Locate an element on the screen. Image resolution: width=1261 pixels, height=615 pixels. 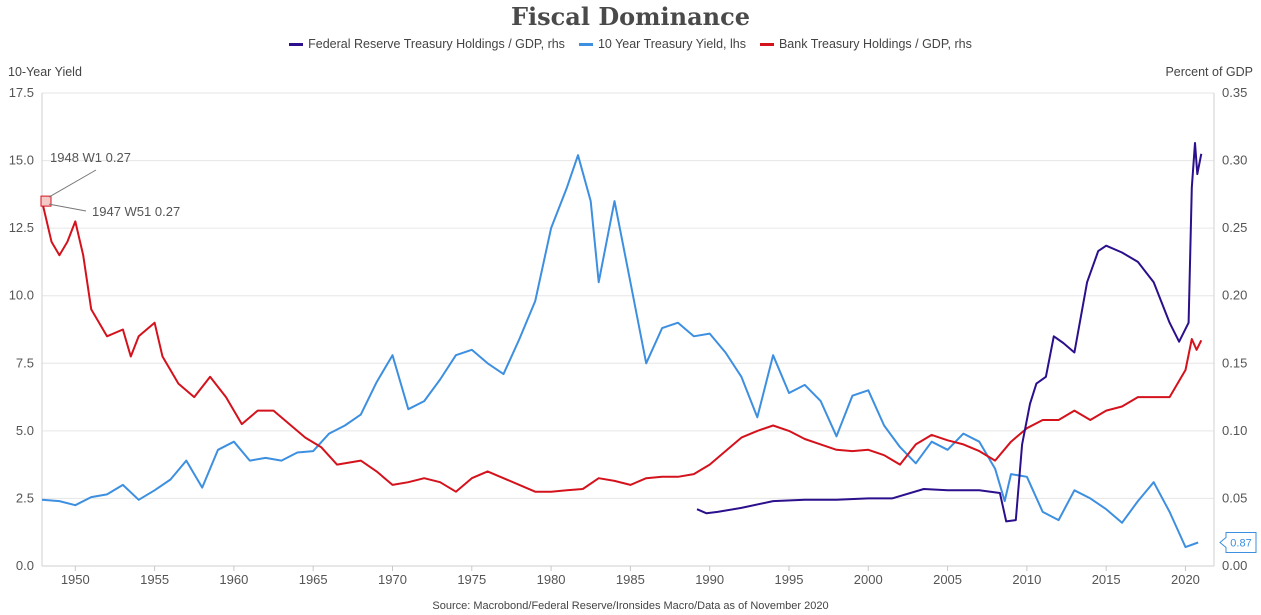
legend-label-yield: 10 Year Treasury Yield, lhs is located at coordinates (671, 44).